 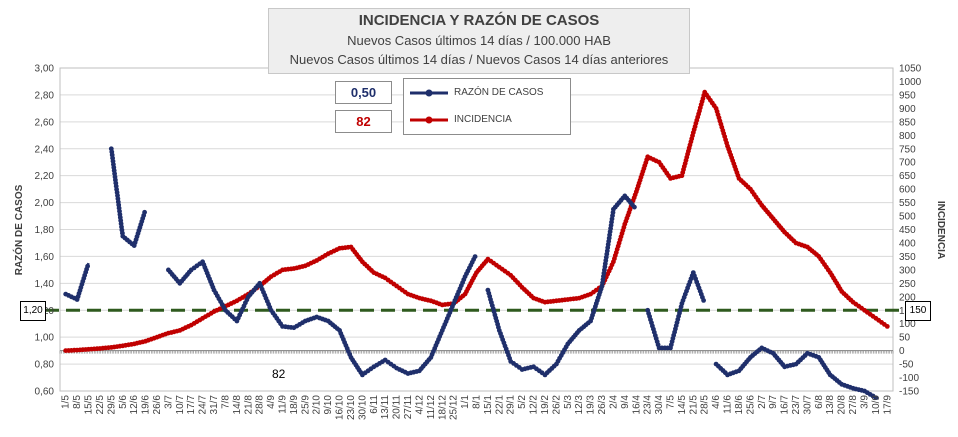 What do you see at coordinates (45, 392) in the screenshot?
I see `y-left-tick-label: 0,60` at bounding box center [45, 392].